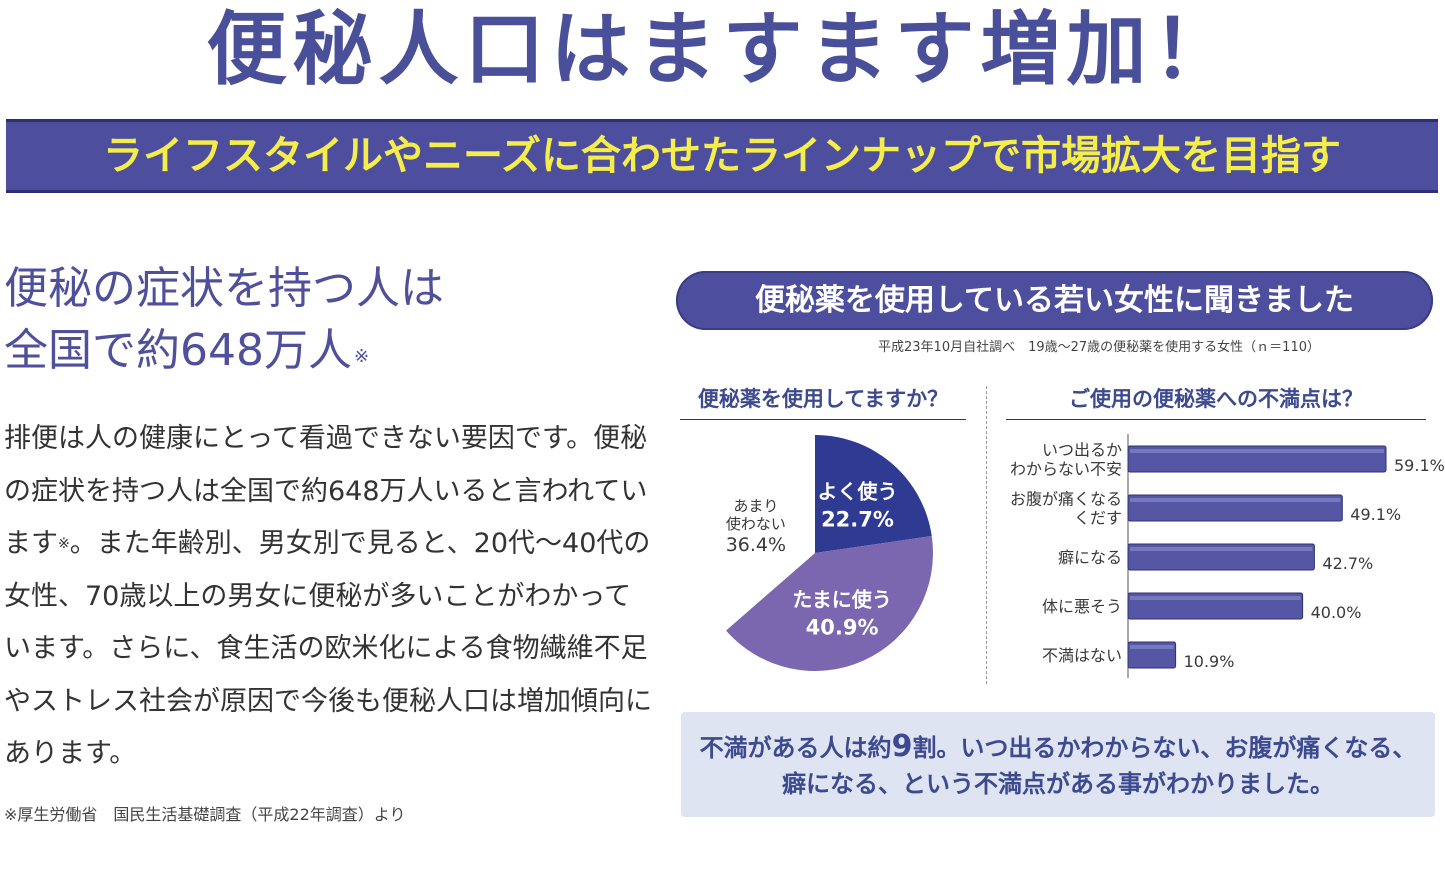 Image resolution: width=1445 pixels, height=871 pixels. Describe the element at coordinates (795, 748) in the screenshot. I see `summary-part1: 不満がある人は約` at that location.